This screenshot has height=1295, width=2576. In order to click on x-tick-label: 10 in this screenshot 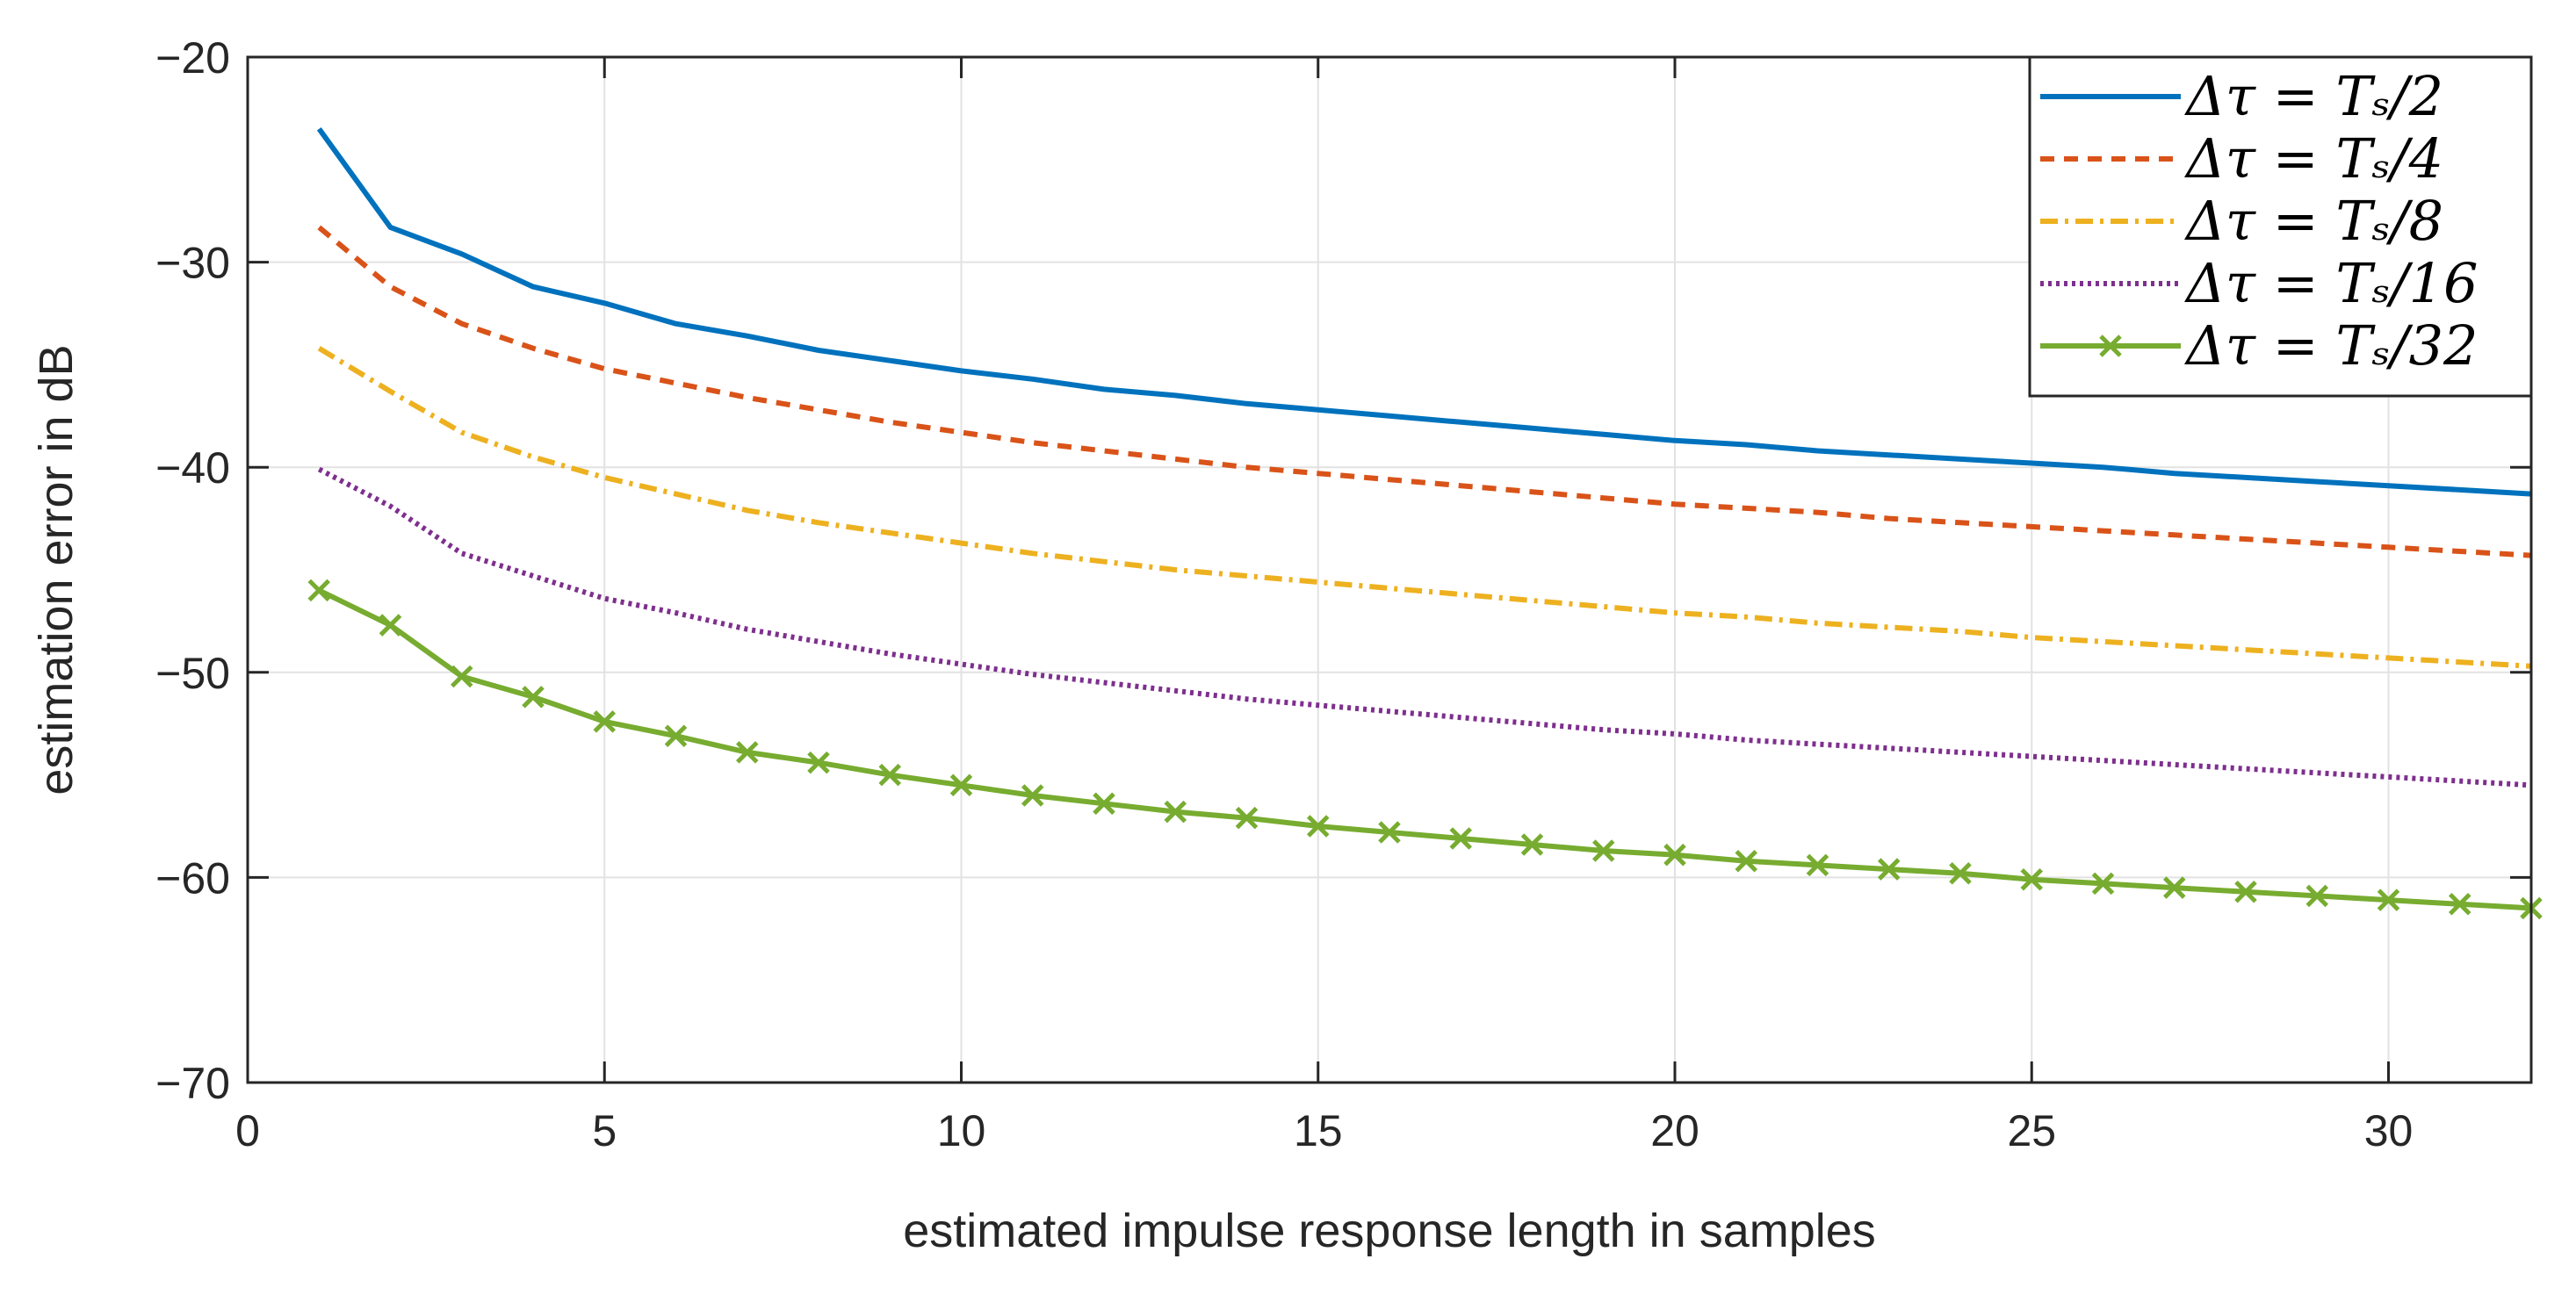, I will do `click(961, 1130)`.